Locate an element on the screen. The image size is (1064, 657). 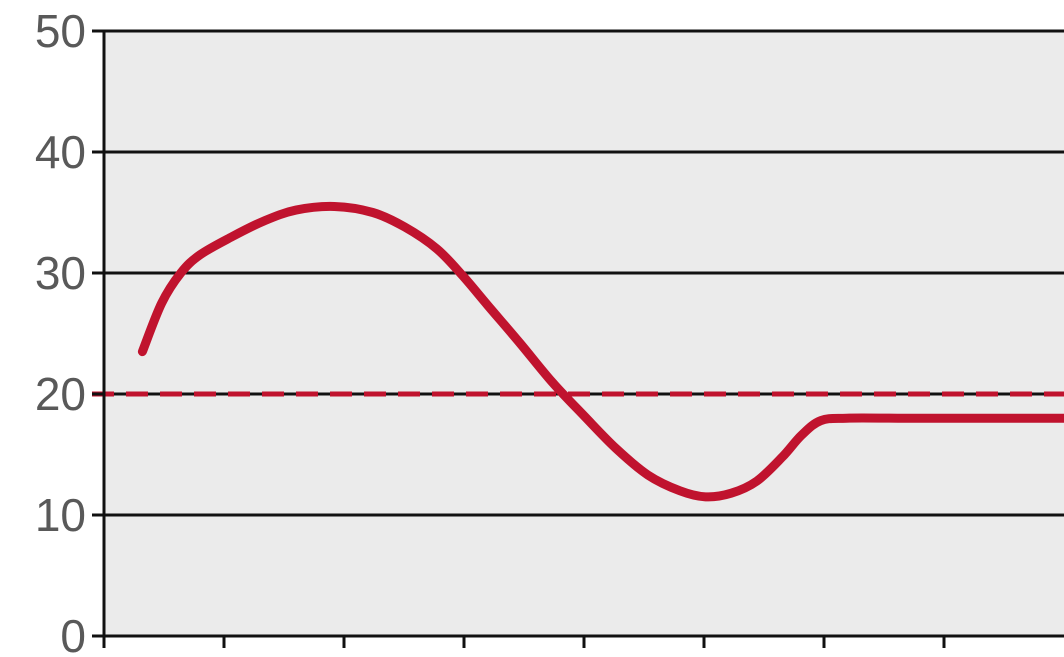
y-tick-label: 20 is located at coordinates (60, 394).